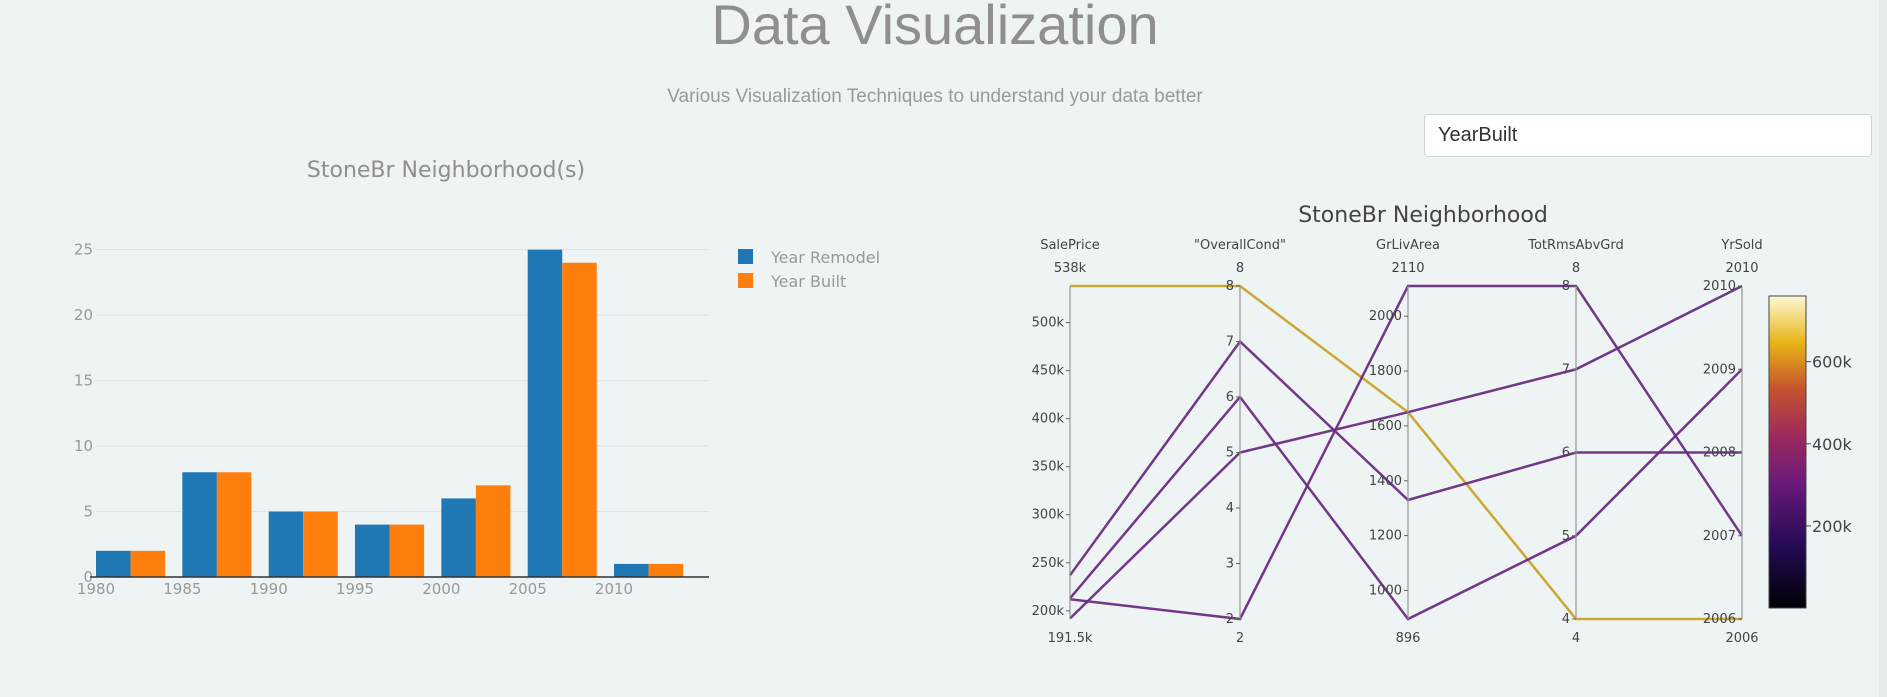  I want to click on pc-axis-tick-label: 250k, so click(1048, 563).